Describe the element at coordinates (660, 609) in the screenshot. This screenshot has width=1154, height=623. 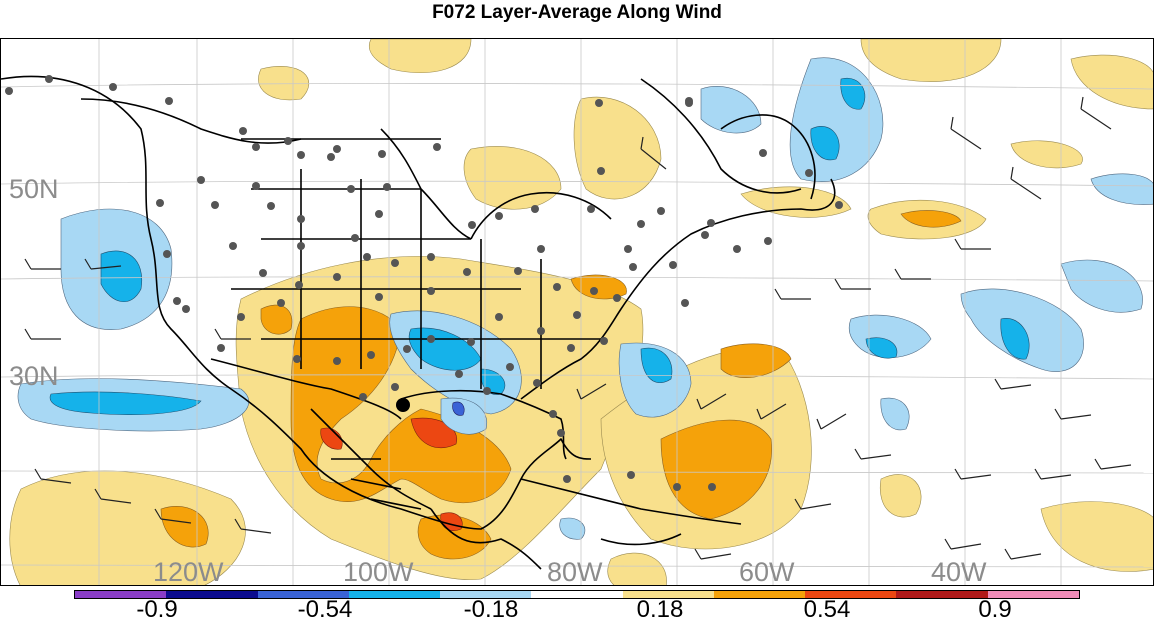
I see `legend-tick-label: 0.18` at that location.